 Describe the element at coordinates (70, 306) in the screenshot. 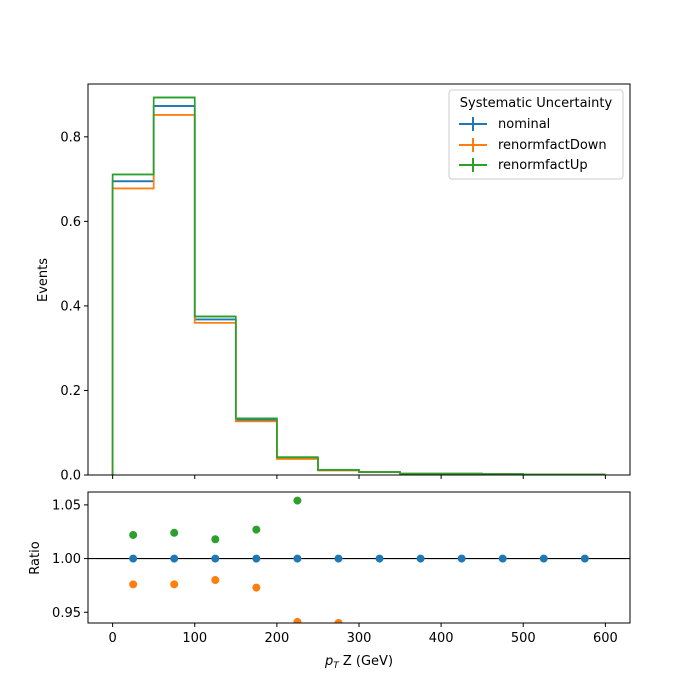

I see `main-y-tick-label: 0.4` at that location.